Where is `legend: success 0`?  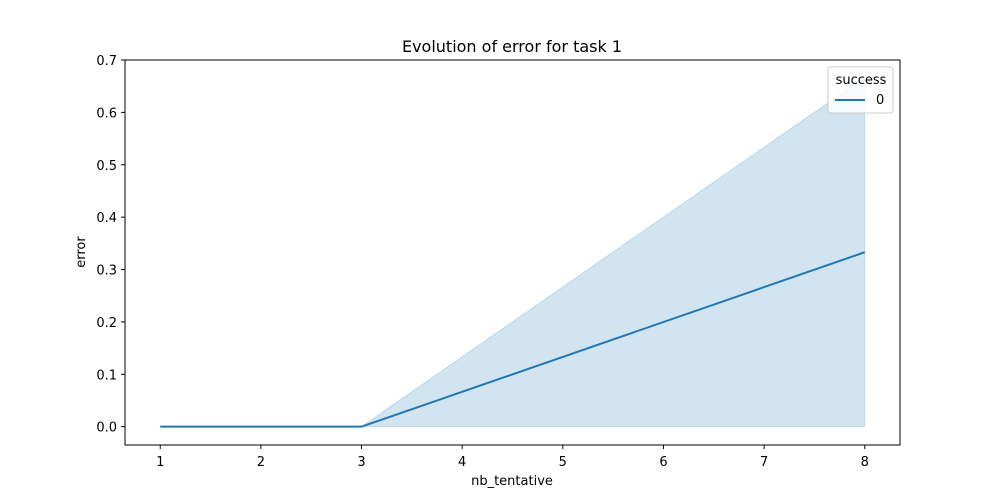
legend: success 0 is located at coordinates (860, 90).